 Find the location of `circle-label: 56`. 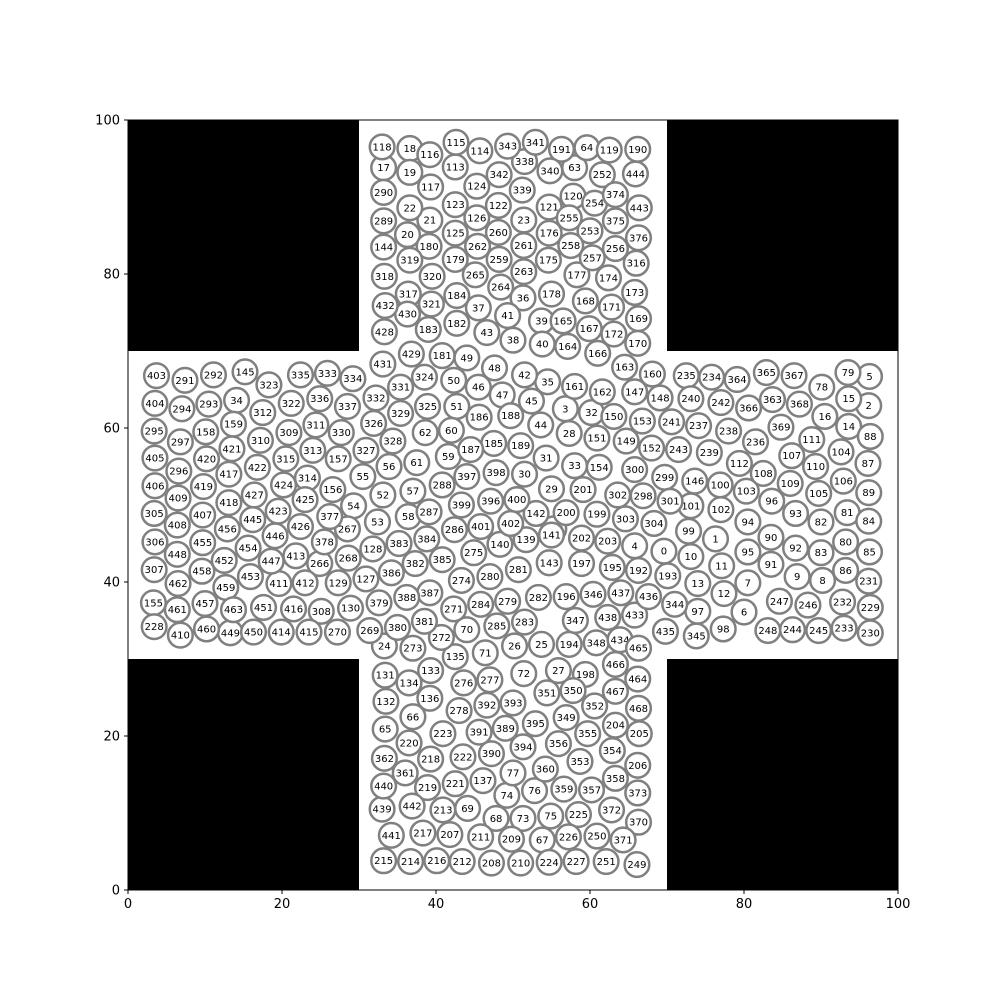

circle-label: 56 is located at coordinates (389, 467).